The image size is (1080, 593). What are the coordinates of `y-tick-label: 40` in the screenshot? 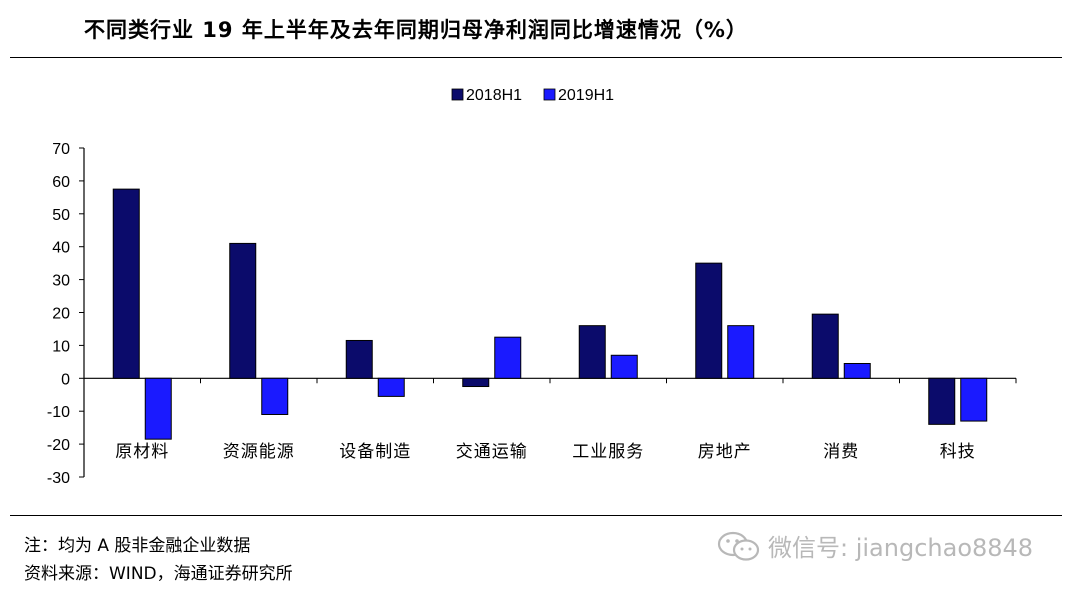 It's located at (61, 248).